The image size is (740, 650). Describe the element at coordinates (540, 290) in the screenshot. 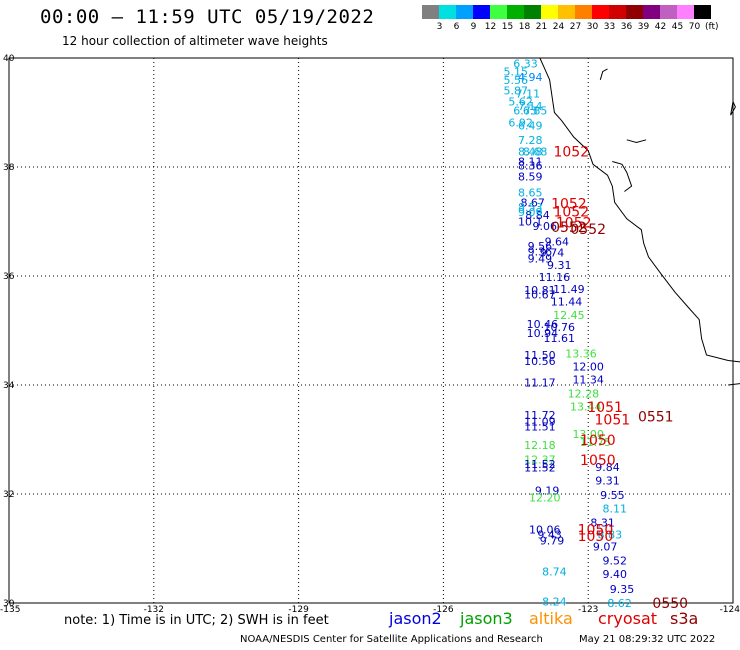

I see `wave-height-value: 10.81` at that location.